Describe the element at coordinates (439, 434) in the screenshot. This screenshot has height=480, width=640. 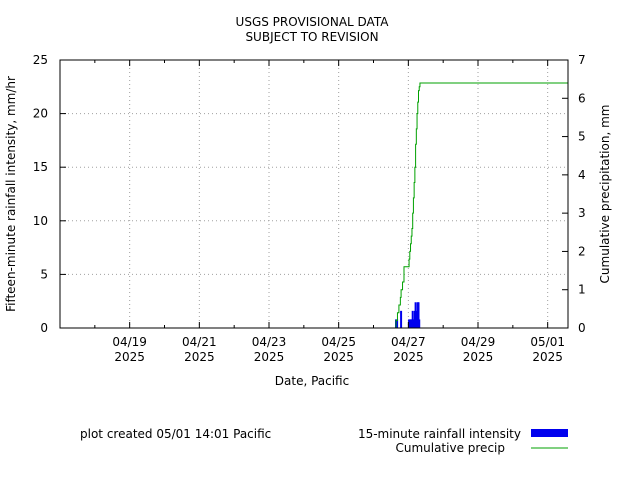
I see `legend-label-intensity: 15-minute rainfall intensity` at that location.